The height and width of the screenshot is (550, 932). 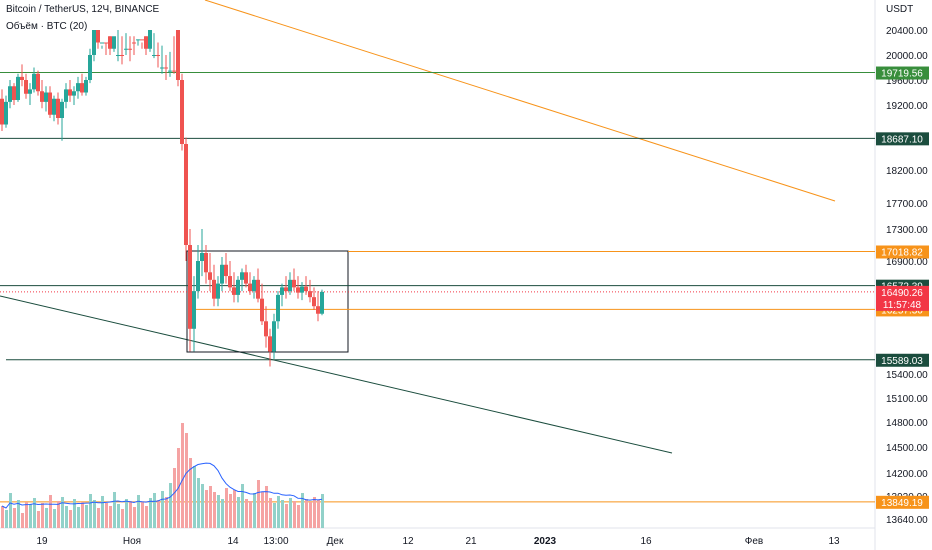 I want to click on consolidation-box, so click(x=267, y=301).